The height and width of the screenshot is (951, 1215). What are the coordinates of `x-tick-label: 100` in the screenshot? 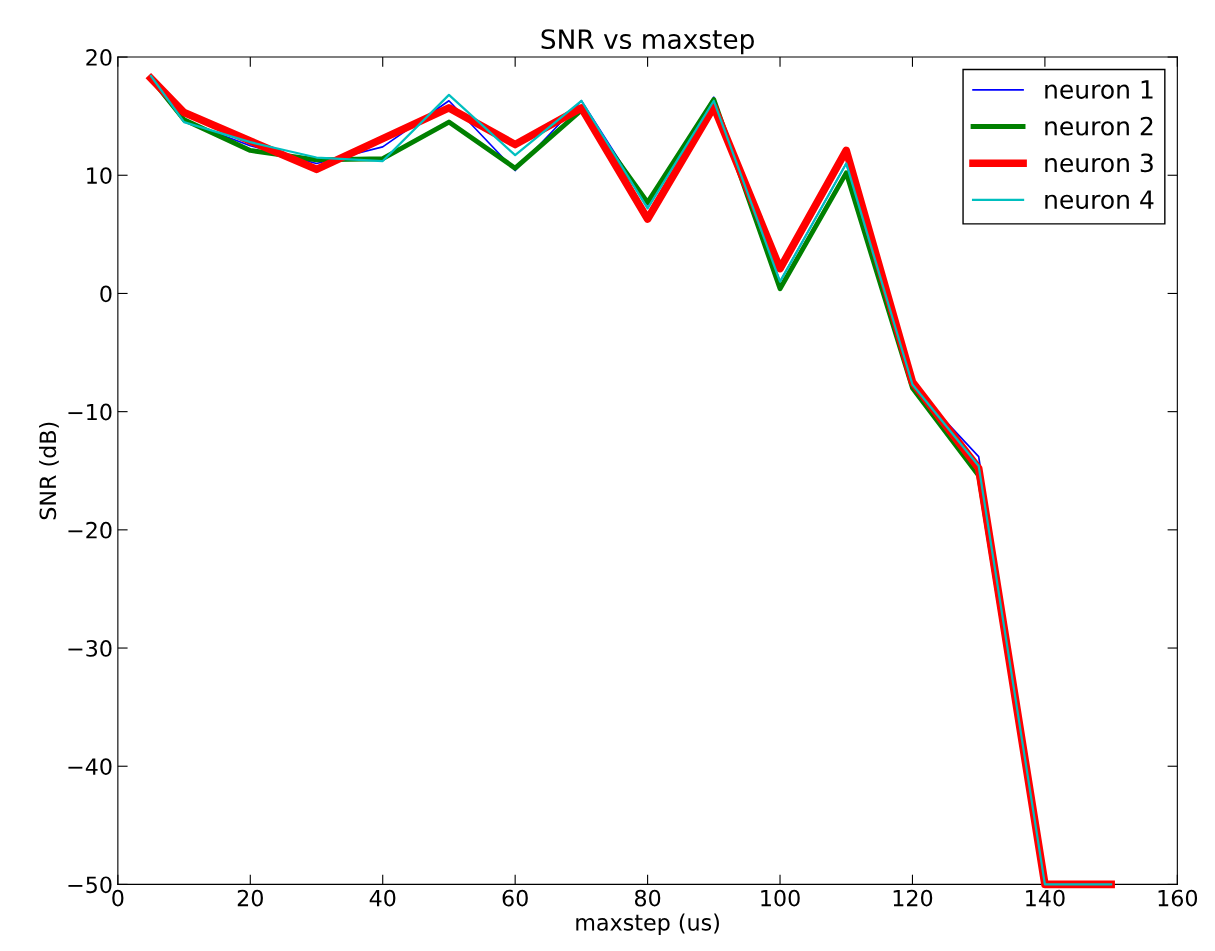 It's located at (780, 898).